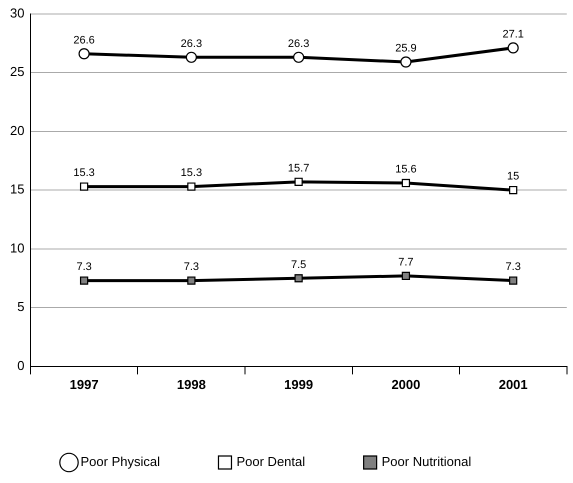 This screenshot has height=483, width=573. What do you see at coordinates (84, 40) in the screenshot?
I see `data-label: 26.6` at bounding box center [84, 40].